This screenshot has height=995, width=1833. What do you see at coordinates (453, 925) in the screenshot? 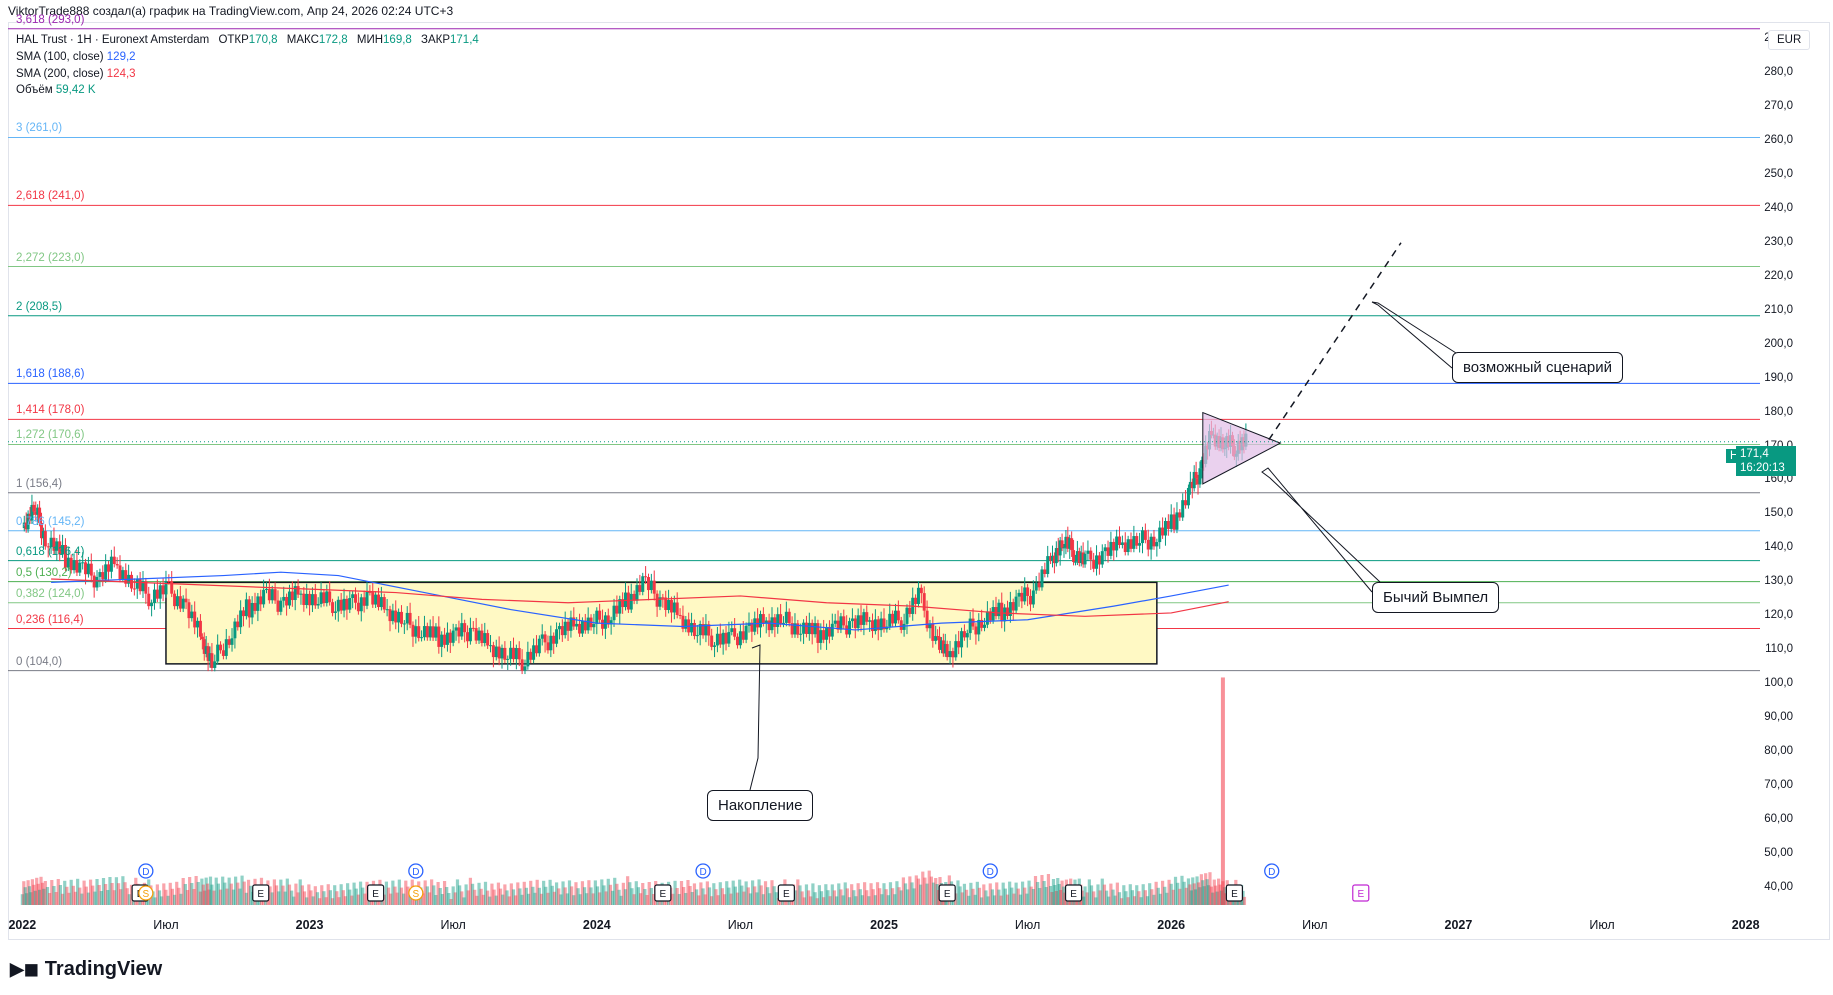
I see `x-tick-label: Июл` at bounding box center [453, 925].